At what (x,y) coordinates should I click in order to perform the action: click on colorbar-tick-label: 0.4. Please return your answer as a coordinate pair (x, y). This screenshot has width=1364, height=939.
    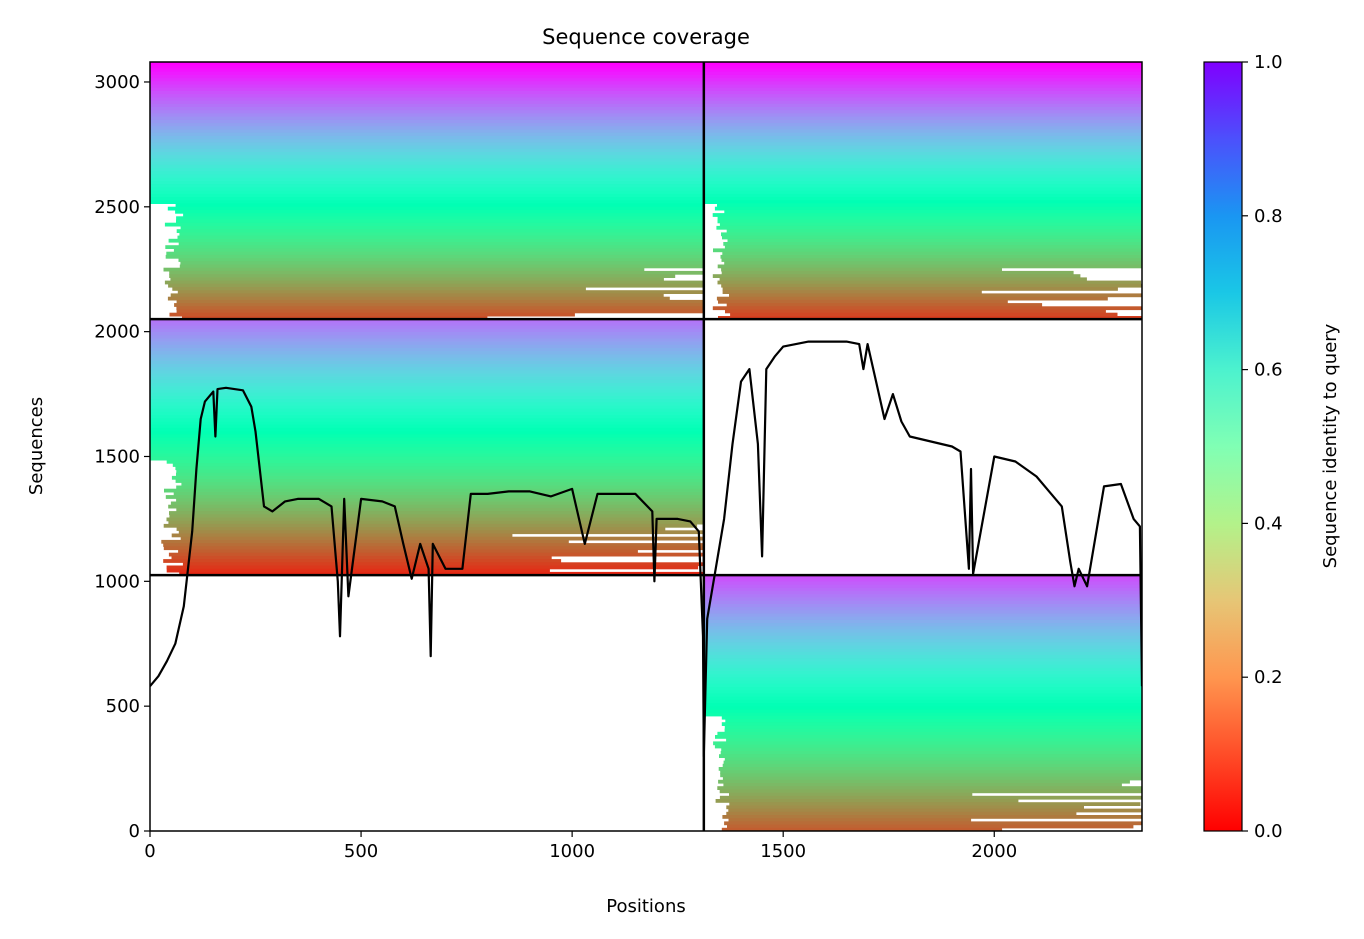
    Looking at the image, I should click on (1268, 523).